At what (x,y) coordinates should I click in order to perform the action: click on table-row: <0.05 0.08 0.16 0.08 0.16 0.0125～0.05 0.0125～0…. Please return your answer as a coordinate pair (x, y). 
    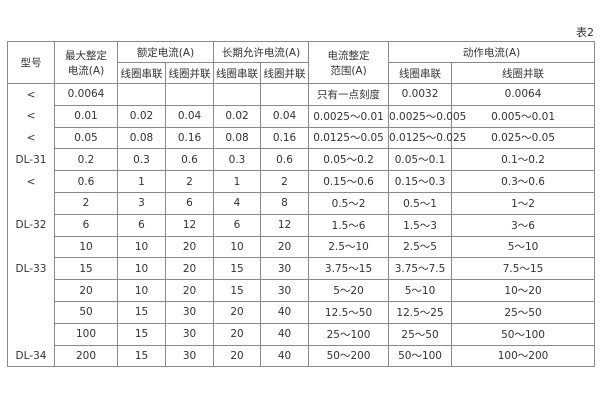
    Looking at the image, I should click on (301, 138).